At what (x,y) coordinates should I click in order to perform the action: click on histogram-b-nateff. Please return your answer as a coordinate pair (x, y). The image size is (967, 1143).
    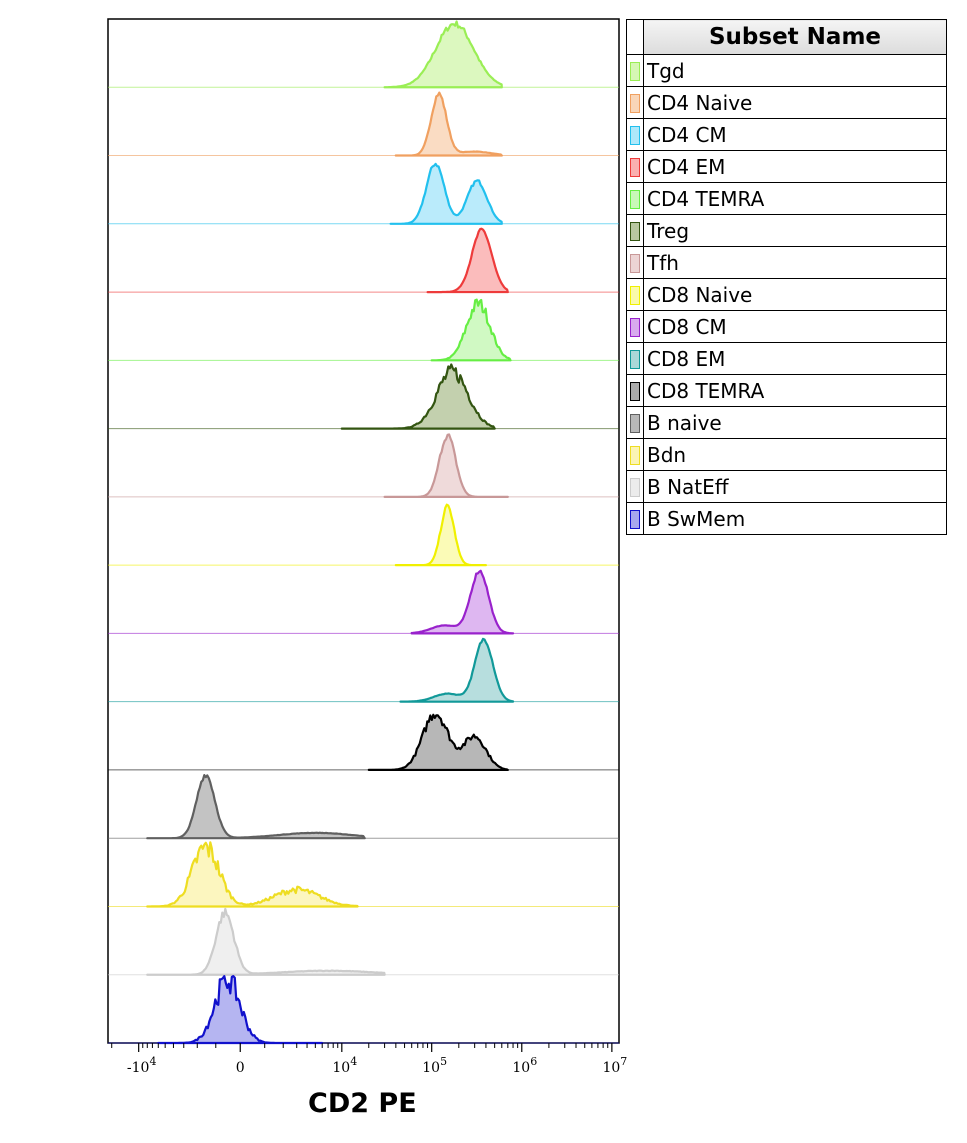
    Looking at the image, I should click on (266, 941).